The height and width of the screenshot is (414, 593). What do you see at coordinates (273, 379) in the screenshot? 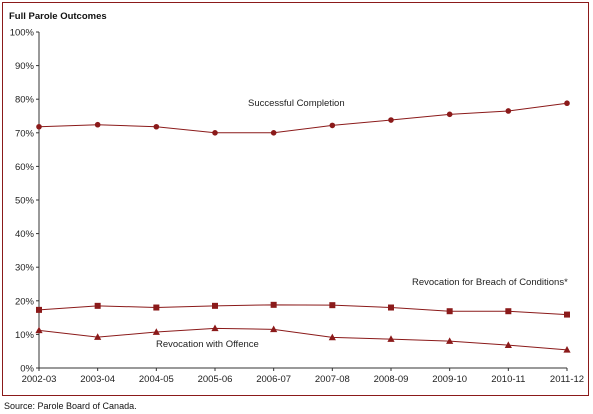
I see `x-tick-label: 2006-07` at bounding box center [273, 379].